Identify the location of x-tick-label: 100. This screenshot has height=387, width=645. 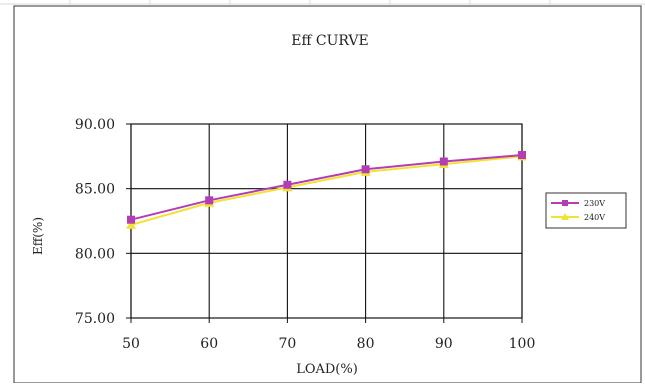
(522, 344).